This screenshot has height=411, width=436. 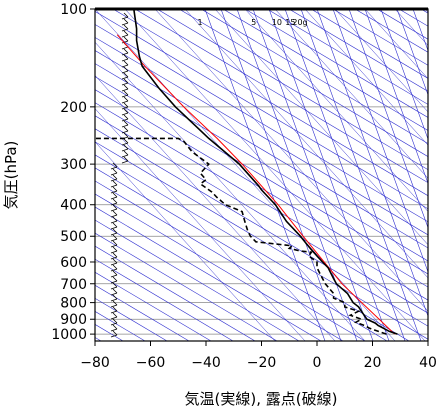 What do you see at coordinates (73, 206) in the screenshot?
I see `y-tick-label: 400` at bounding box center [73, 206].